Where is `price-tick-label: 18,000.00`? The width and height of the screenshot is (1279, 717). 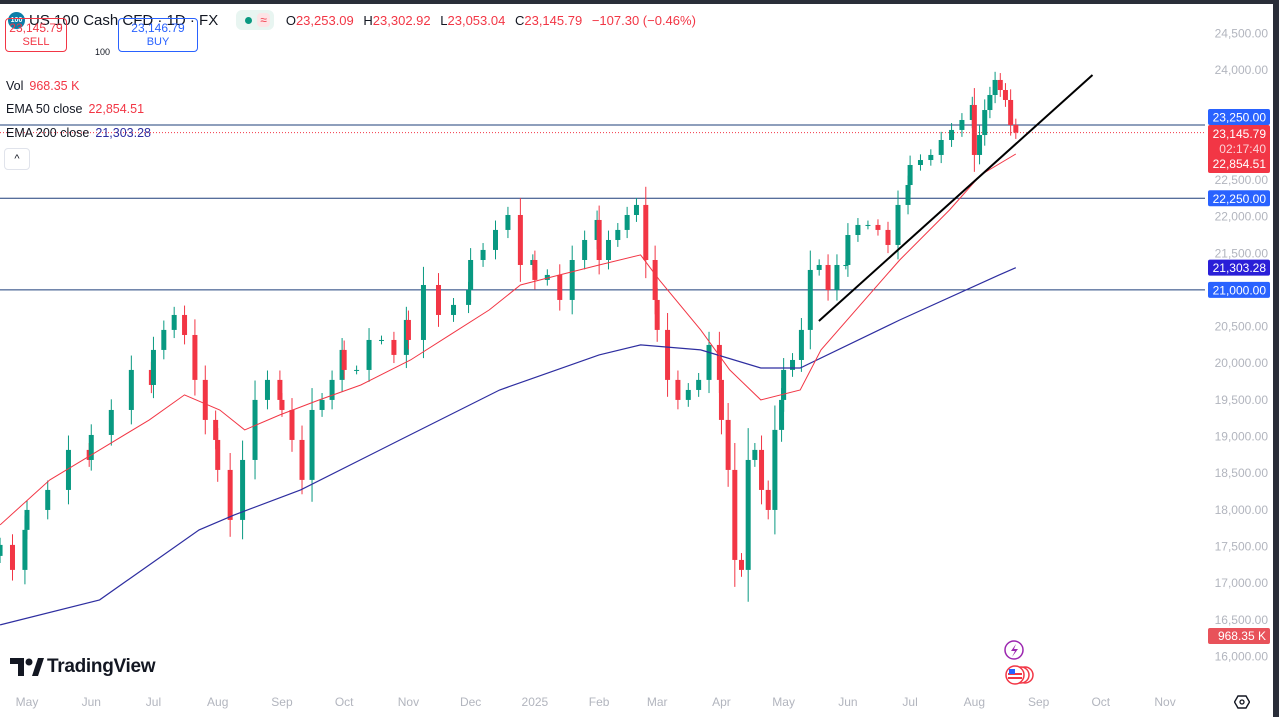
price-tick-label: 18,000.00 is located at coordinates (1242, 510).